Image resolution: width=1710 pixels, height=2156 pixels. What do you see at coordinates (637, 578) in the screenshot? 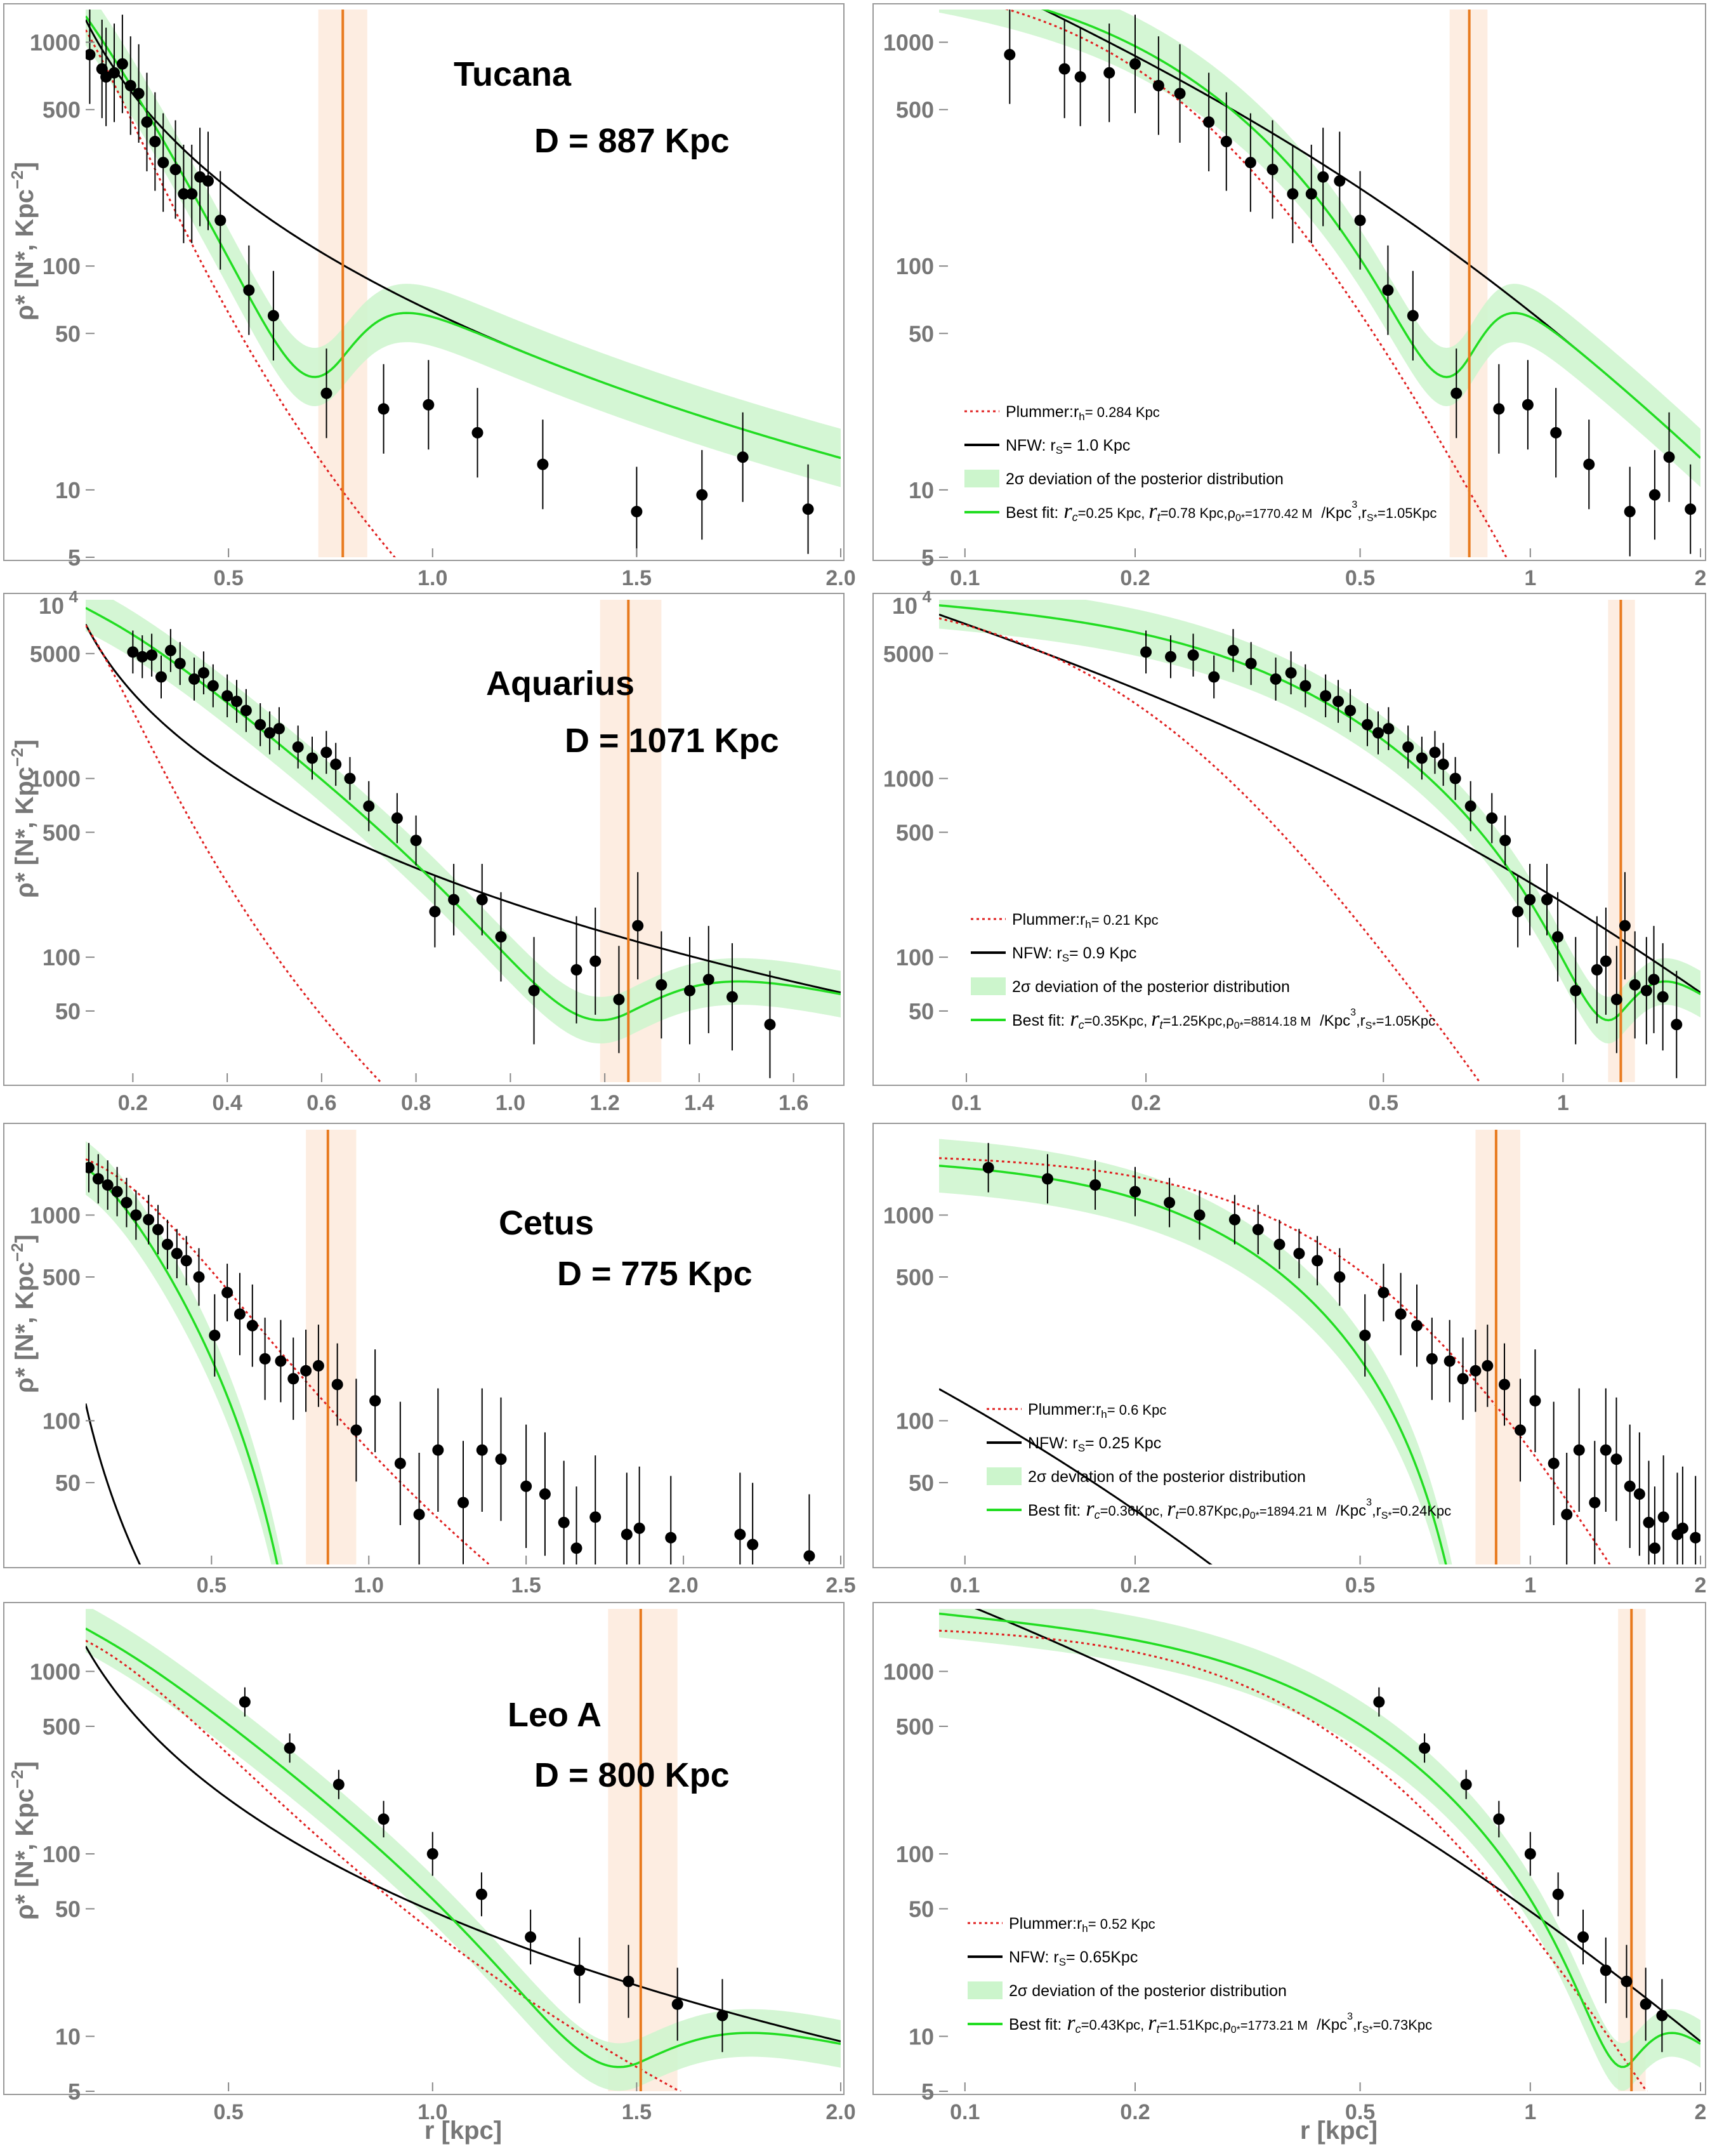
I see `x-tick-label: 1.5` at bounding box center [637, 578].